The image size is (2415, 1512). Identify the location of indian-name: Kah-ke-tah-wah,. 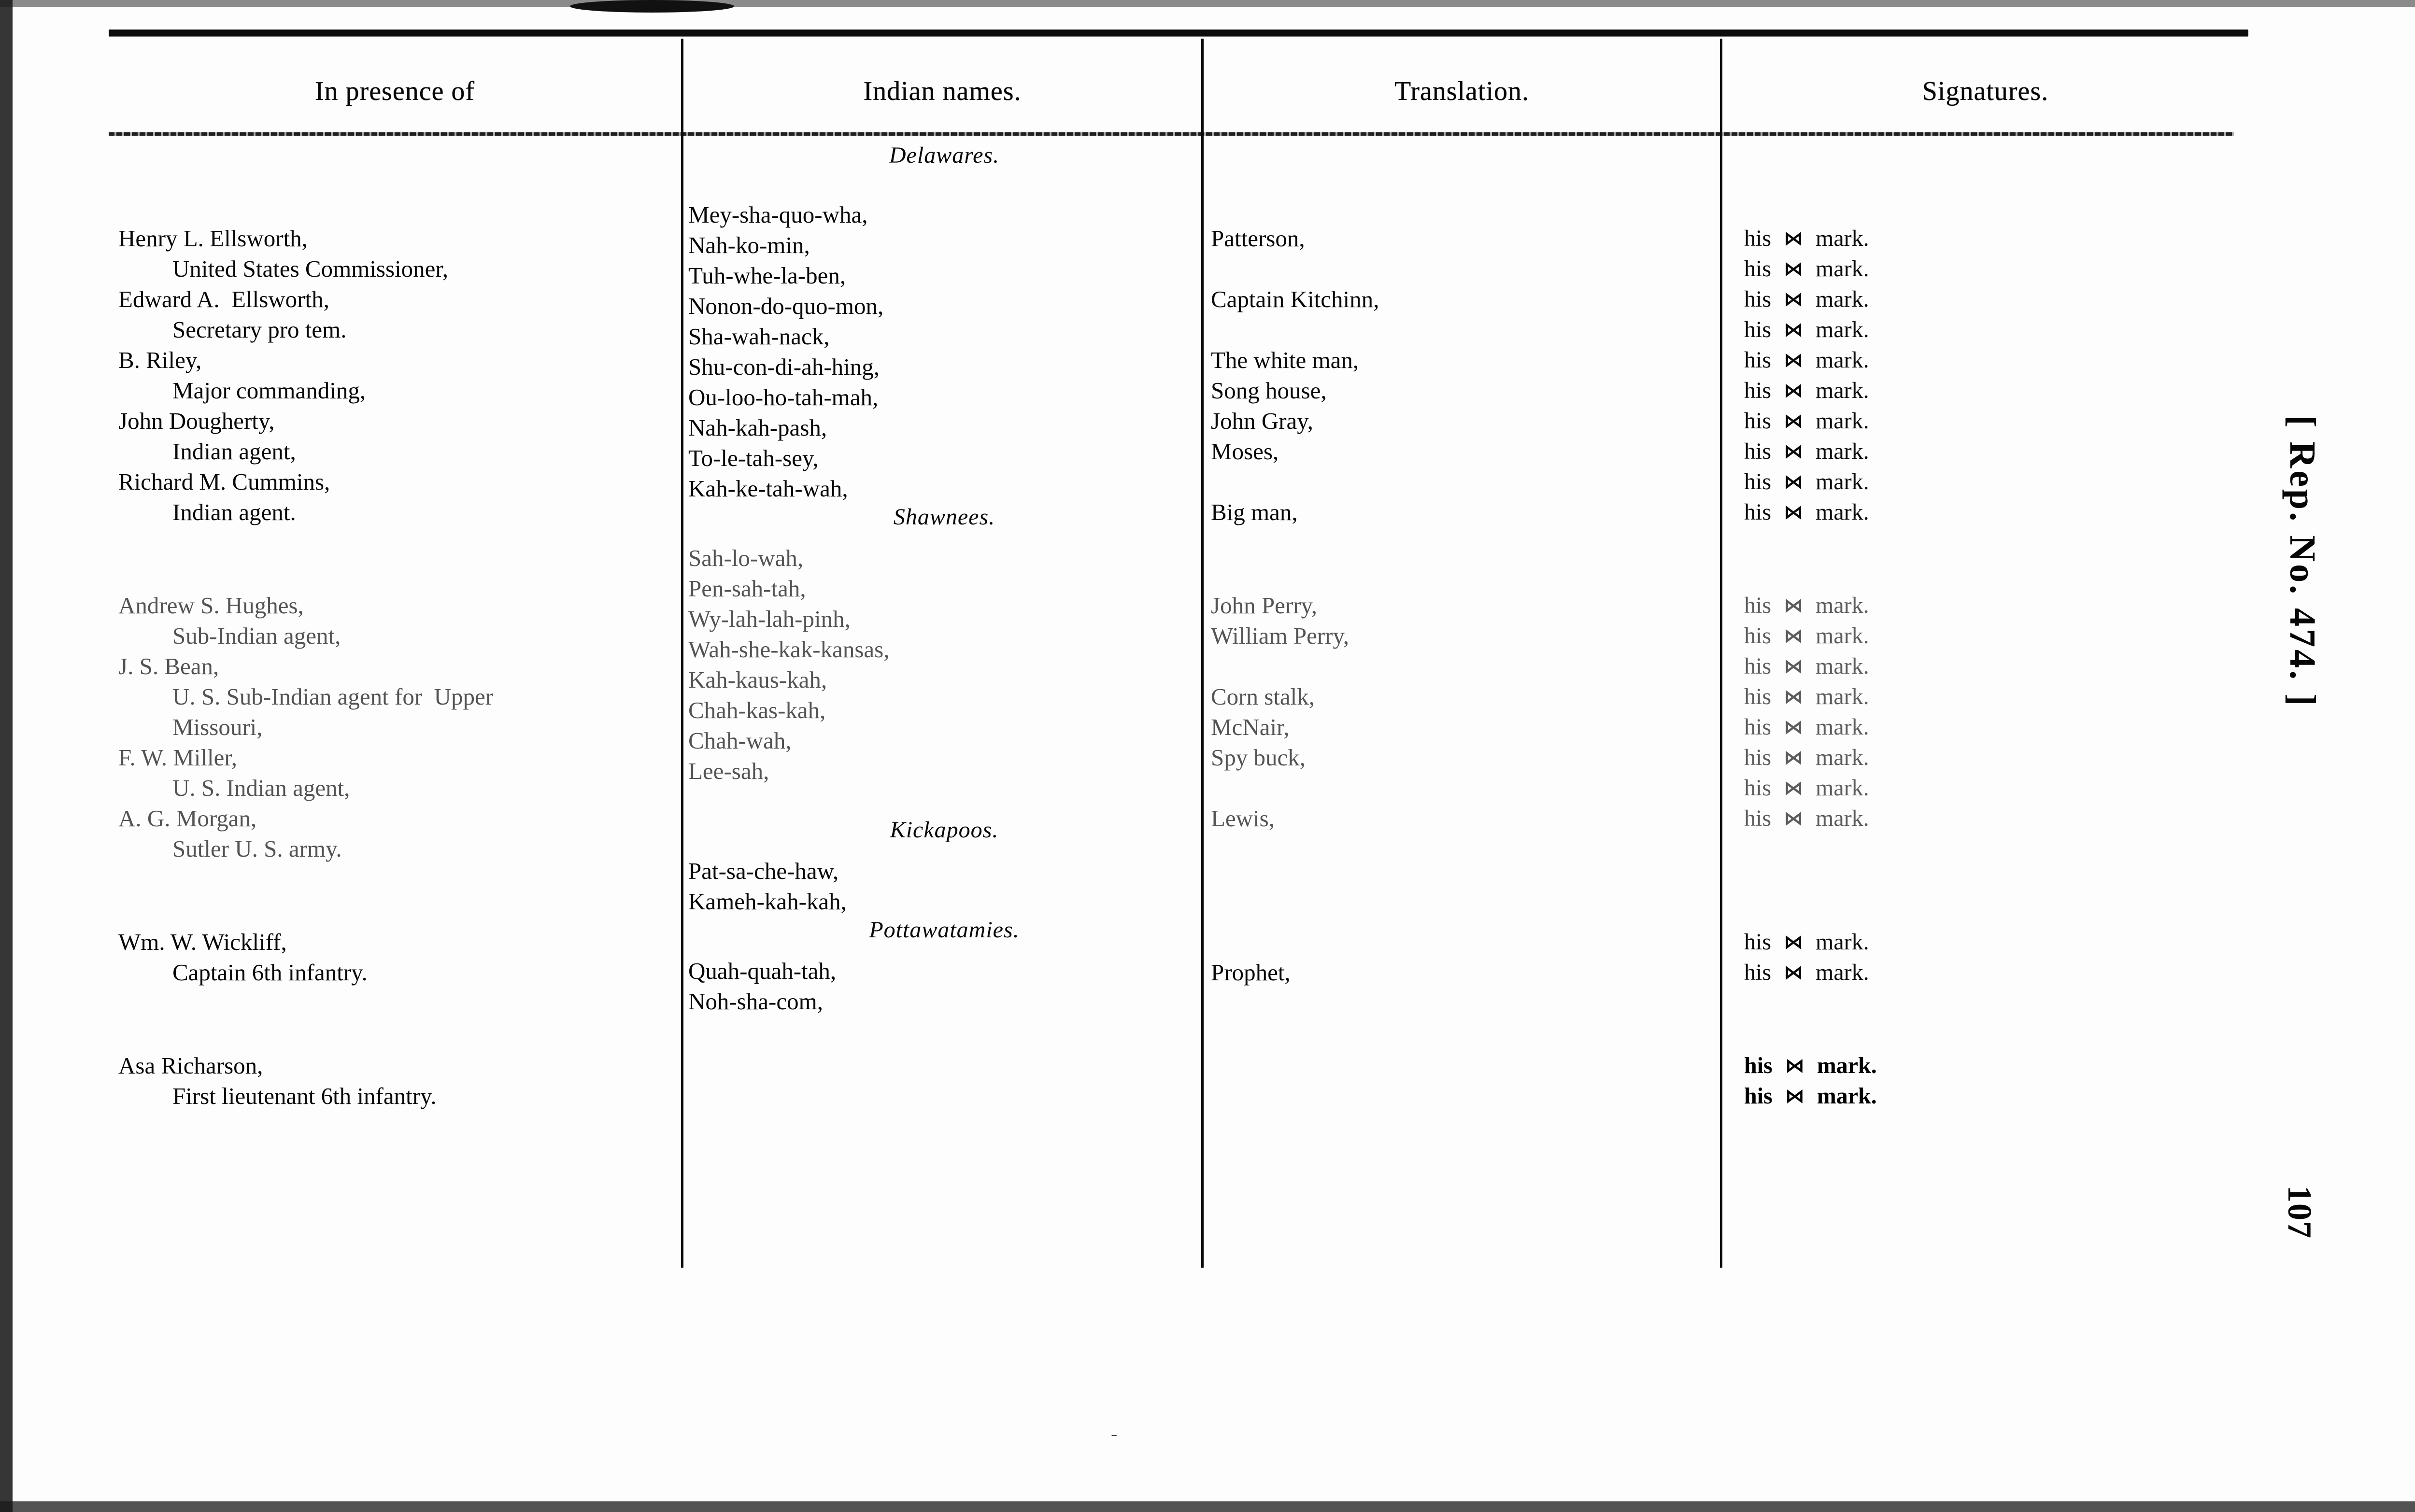
(768, 488).